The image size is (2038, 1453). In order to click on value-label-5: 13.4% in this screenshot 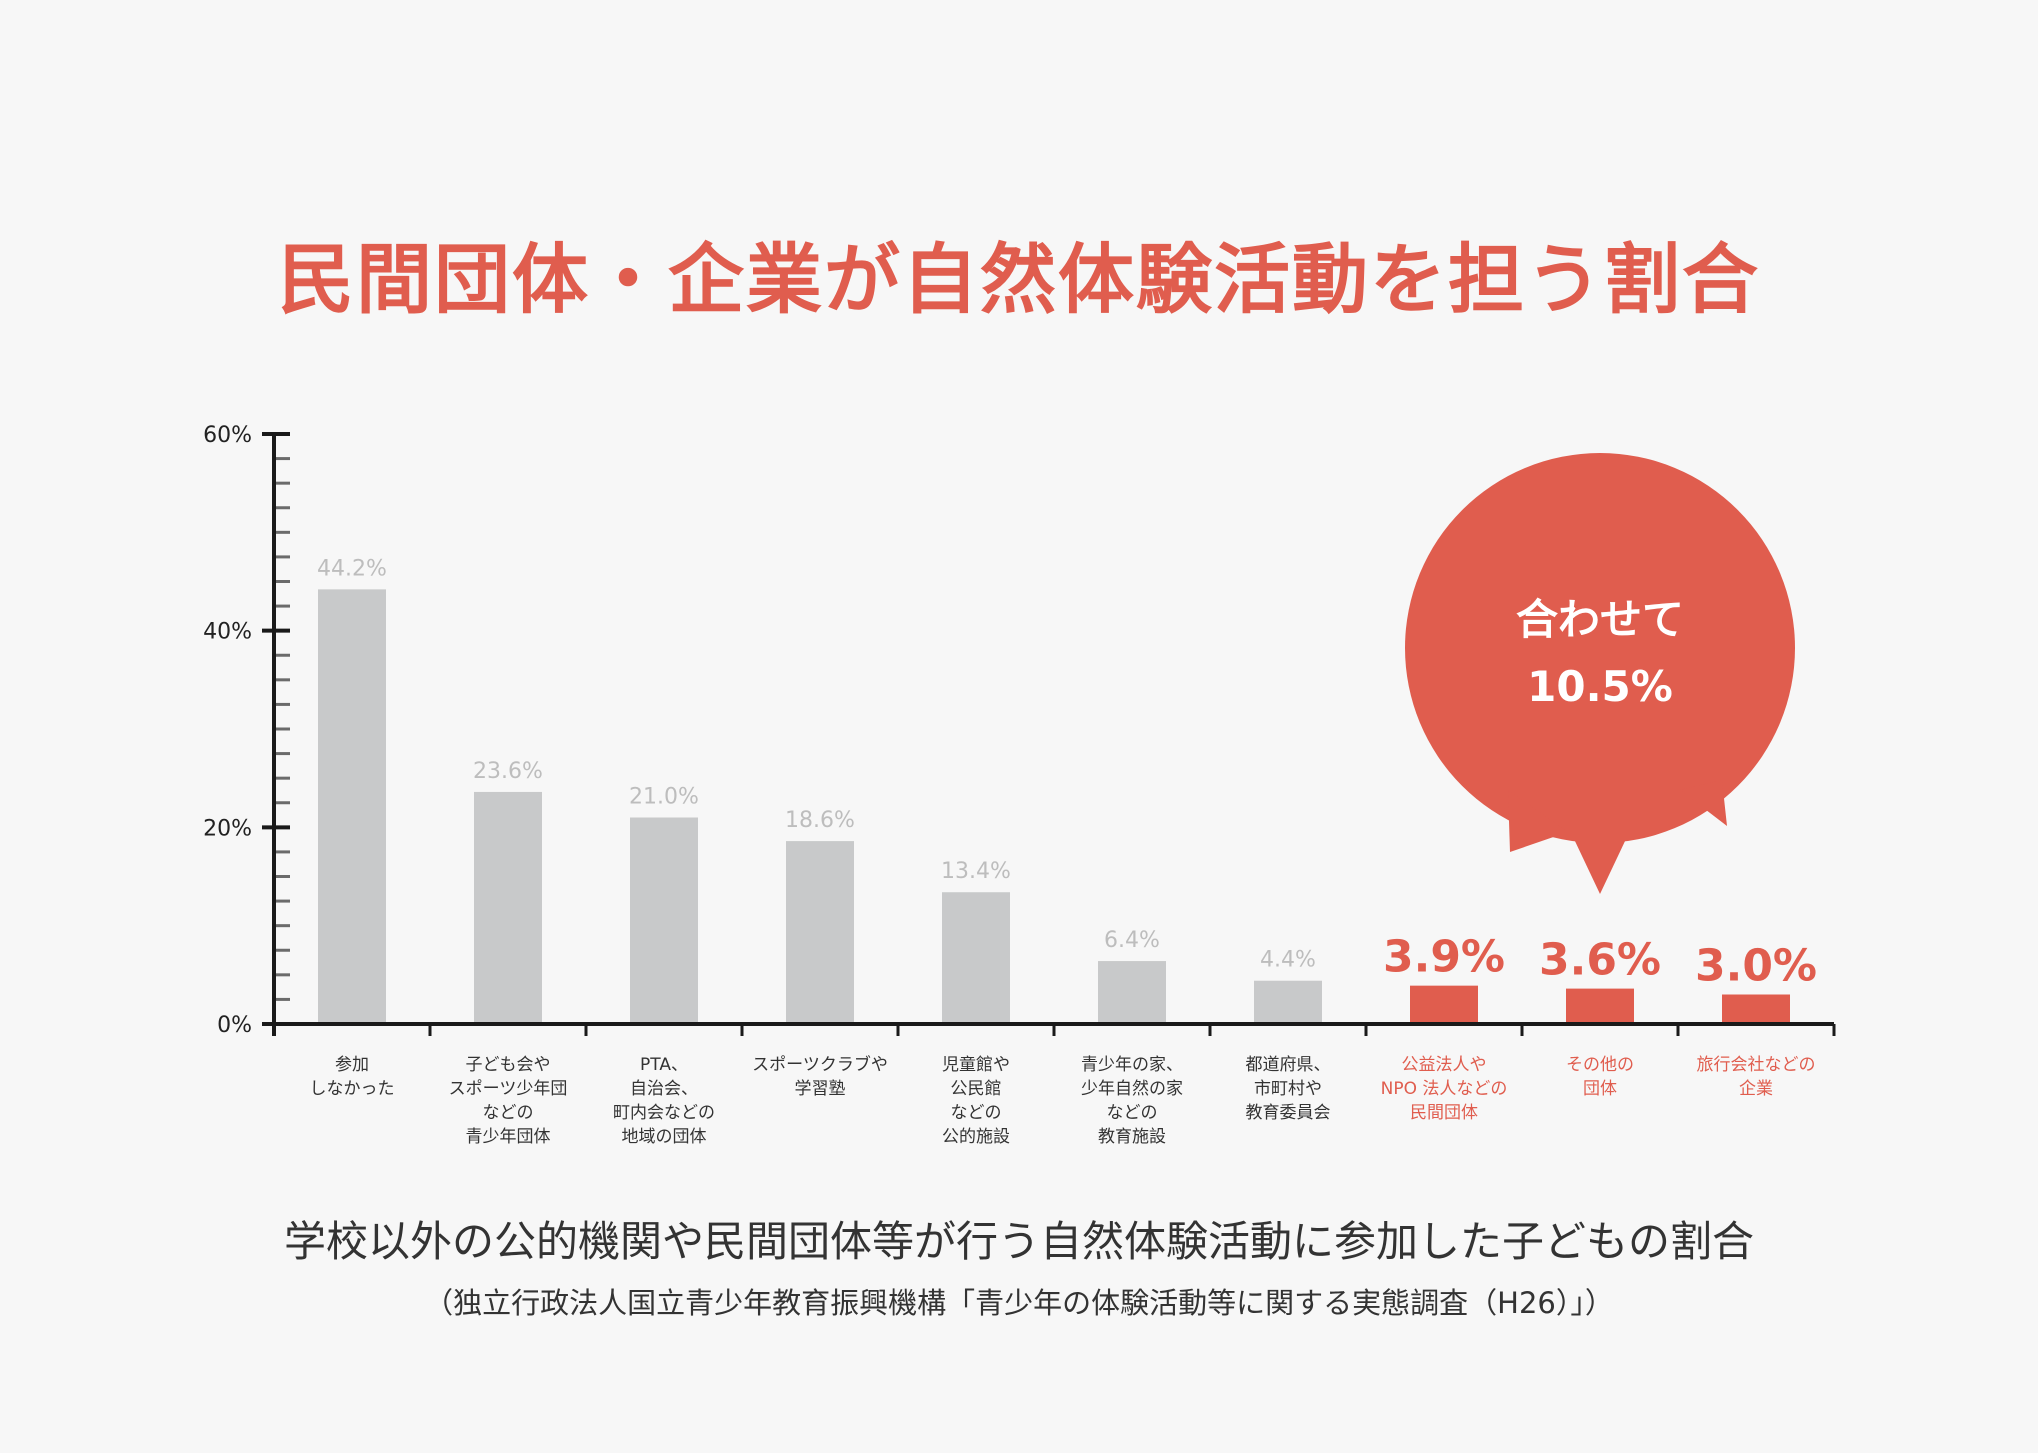, I will do `click(976, 871)`.